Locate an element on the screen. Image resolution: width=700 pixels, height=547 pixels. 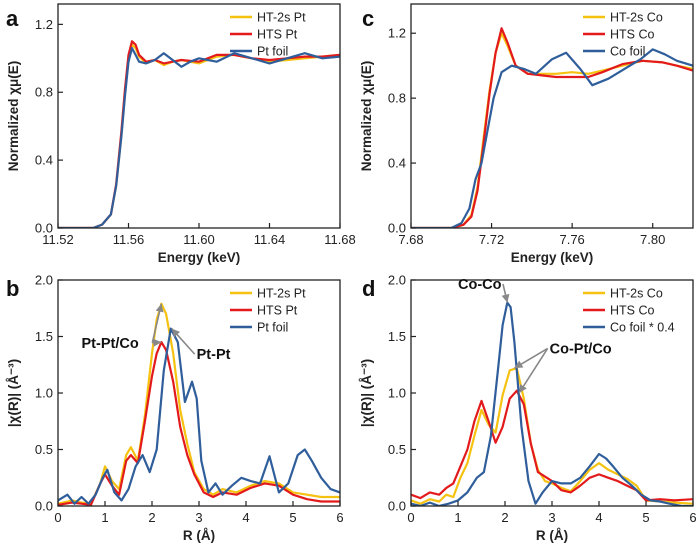
annotation-label: Pt-Pt is located at coordinates (214, 355).